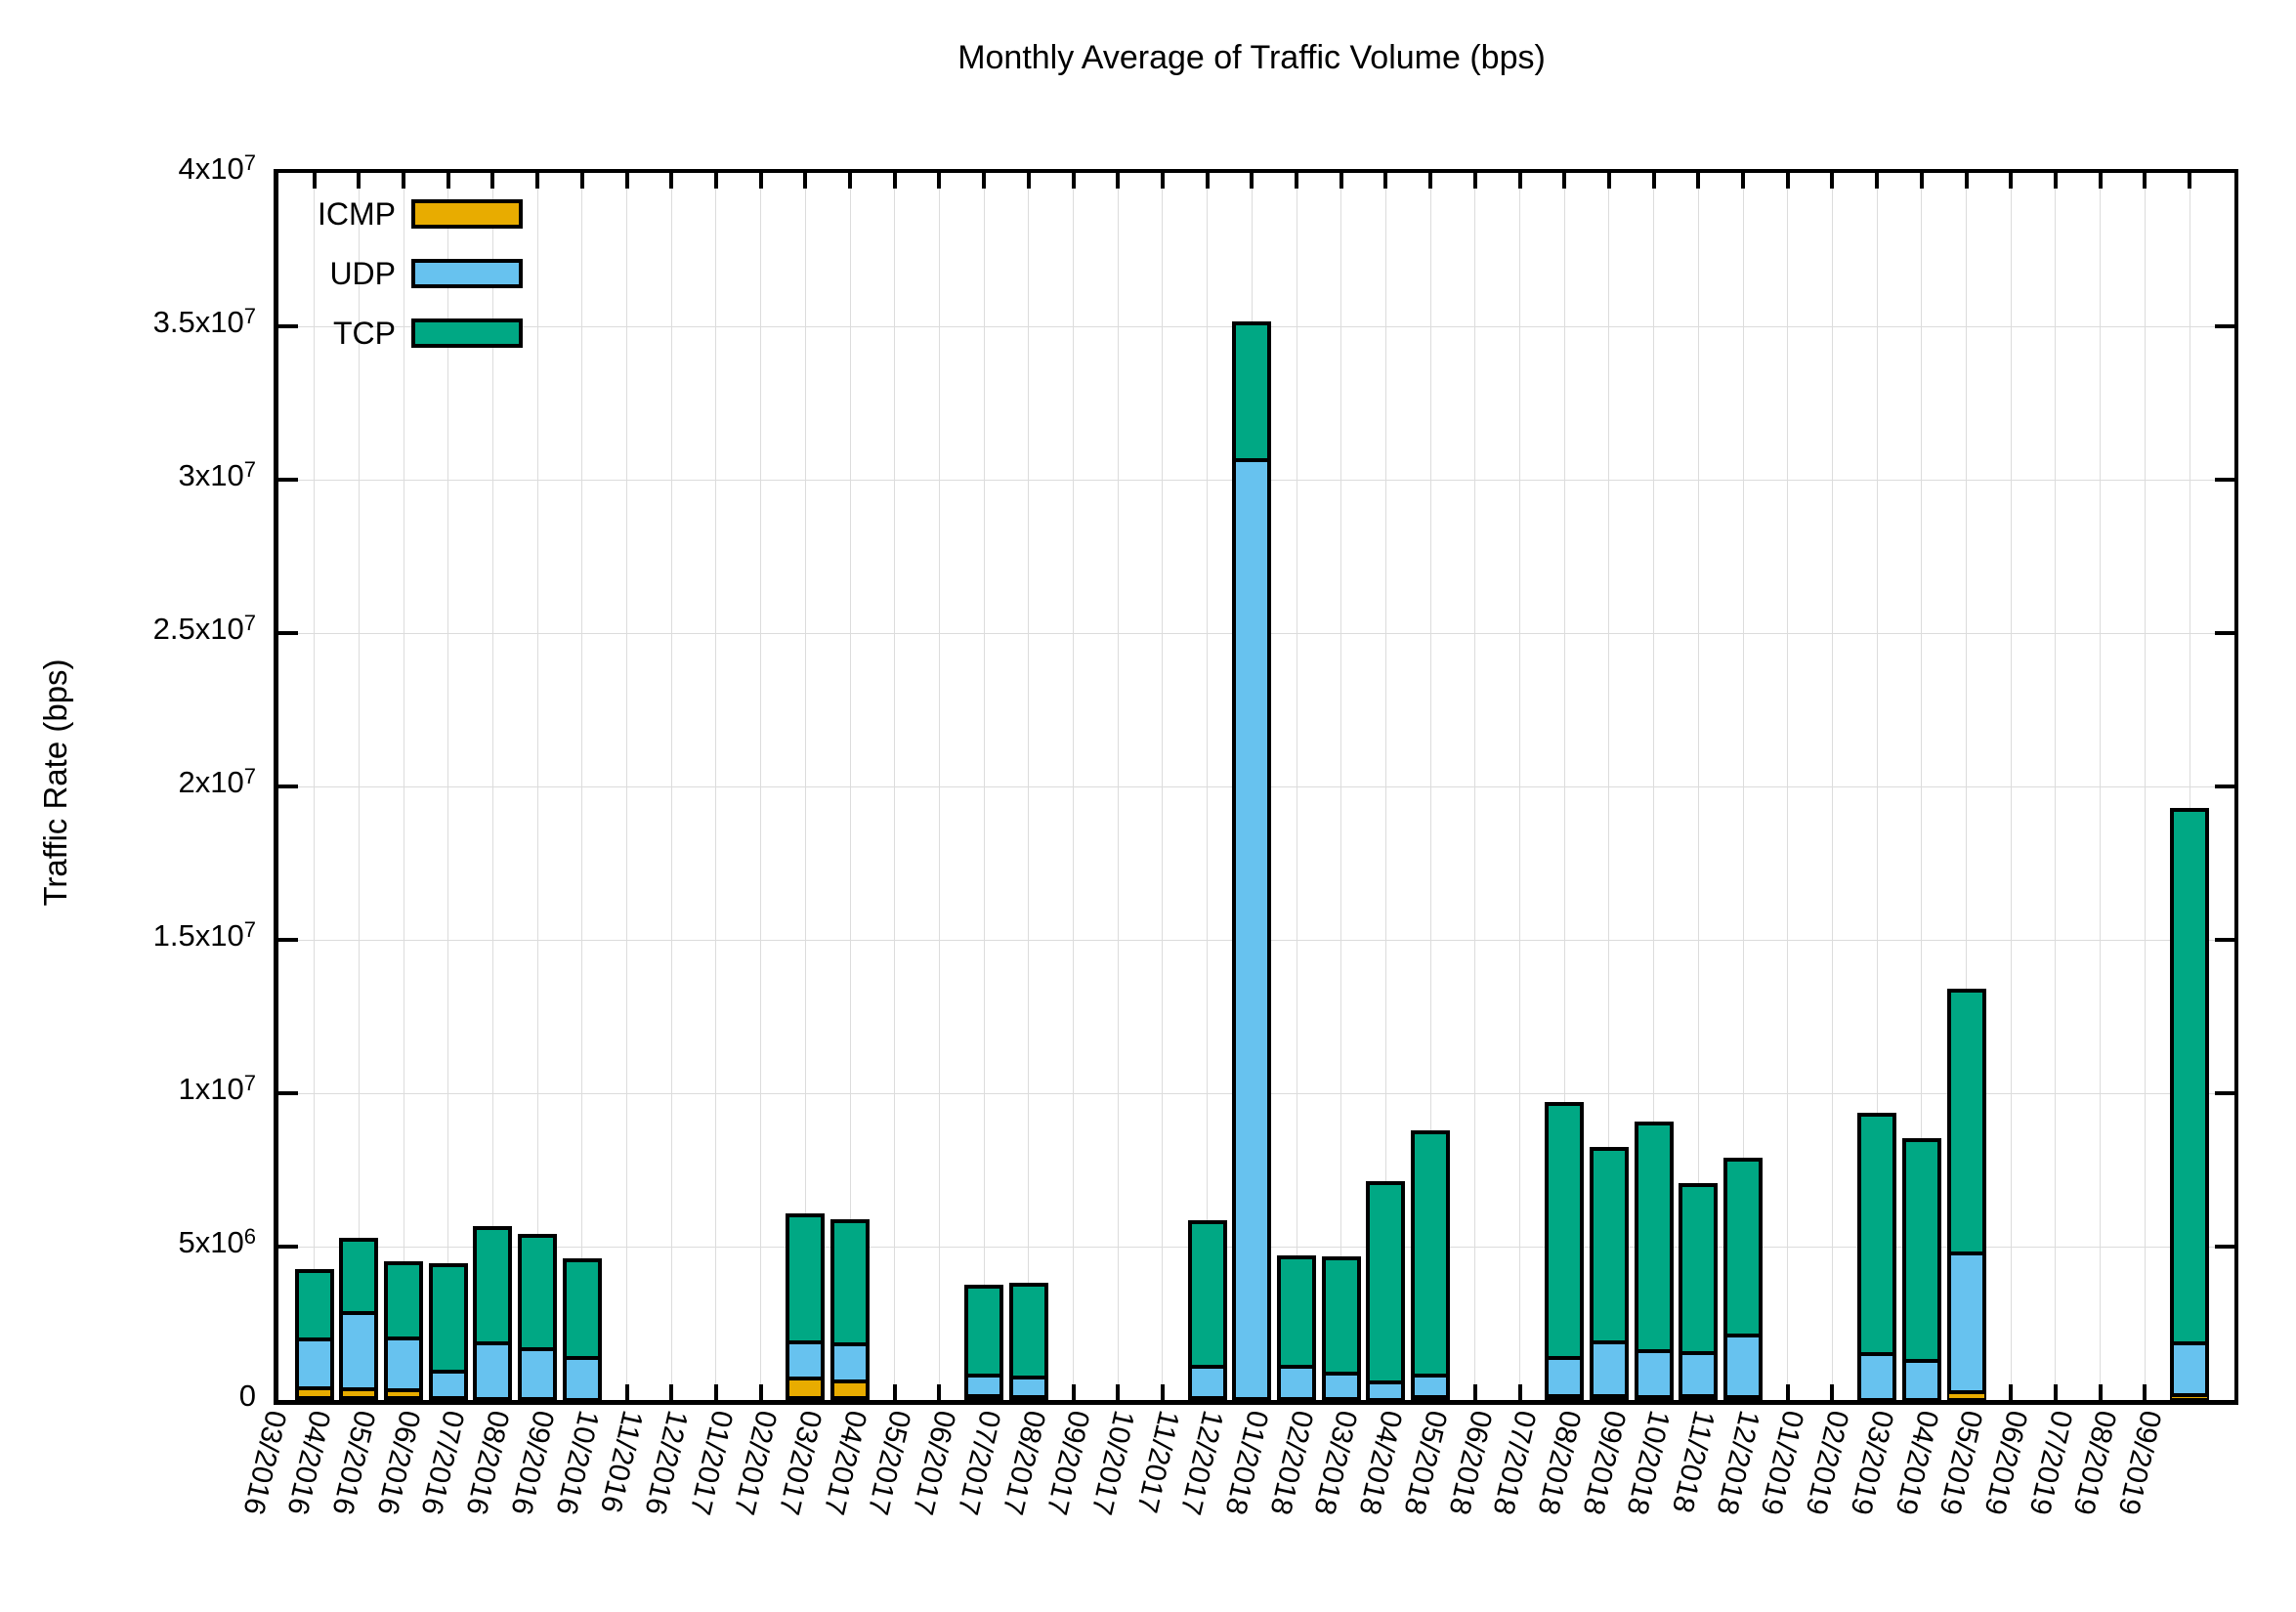 The width and height of the screenshot is (2296, 1612). I want to click on bar-segment-udp-09/2016, so click(582, 1379).